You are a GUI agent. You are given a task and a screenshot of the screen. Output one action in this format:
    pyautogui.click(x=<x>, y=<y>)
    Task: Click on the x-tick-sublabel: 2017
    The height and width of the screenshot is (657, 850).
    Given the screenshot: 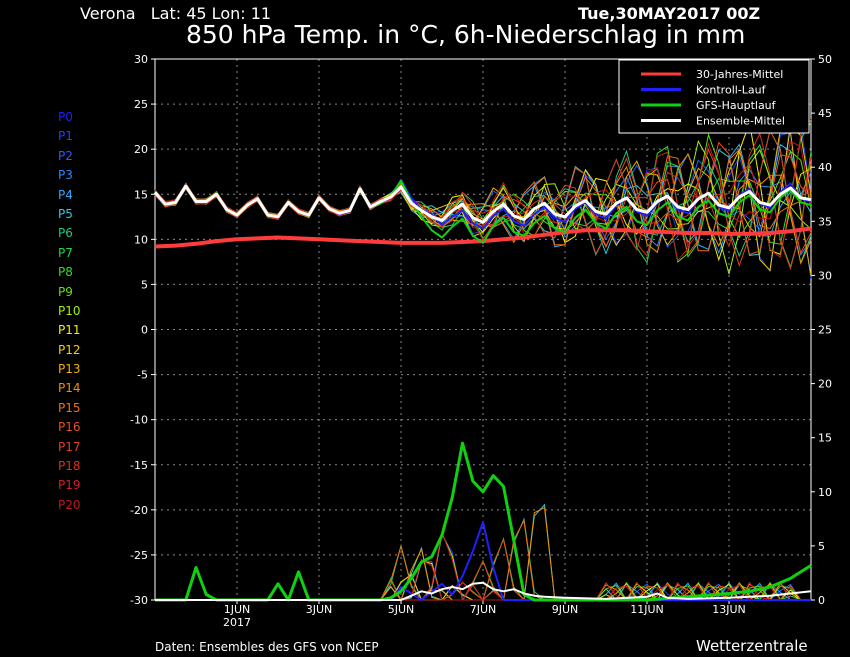 What is the action you would take?
    pyautogui.click(x=237, y=622)
    